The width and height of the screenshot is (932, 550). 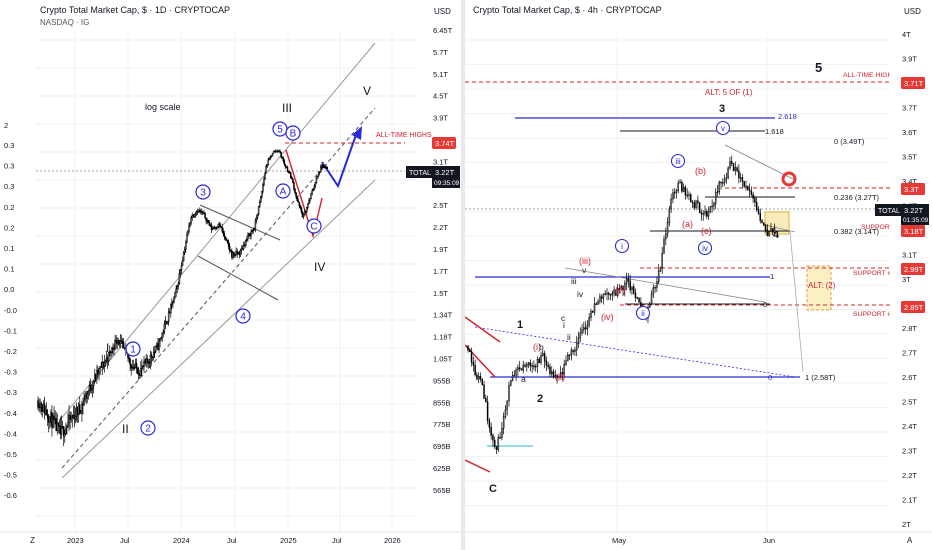 What do you see at coordinates (723, 128) in the screenshot?
I see `4h-circled-v: v` at bounding box center [723, 128].